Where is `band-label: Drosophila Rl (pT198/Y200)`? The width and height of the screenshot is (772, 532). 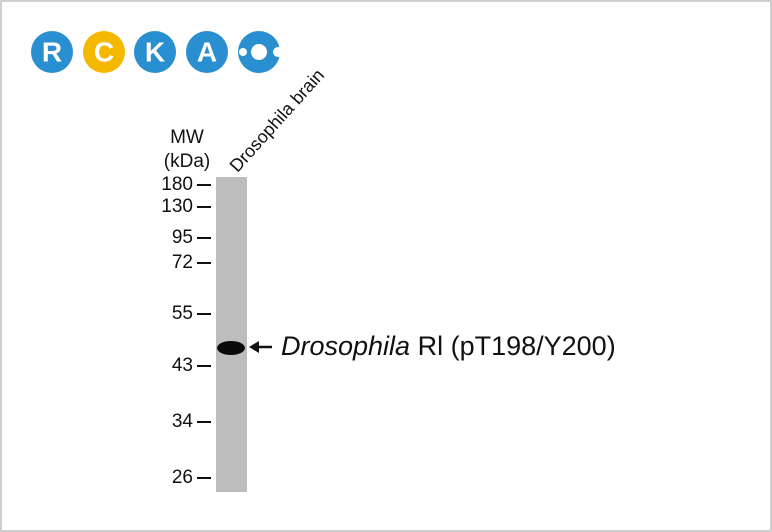
band-label: Drosophila Rl (pT198/Y200) is located at coordinates (448, 346).